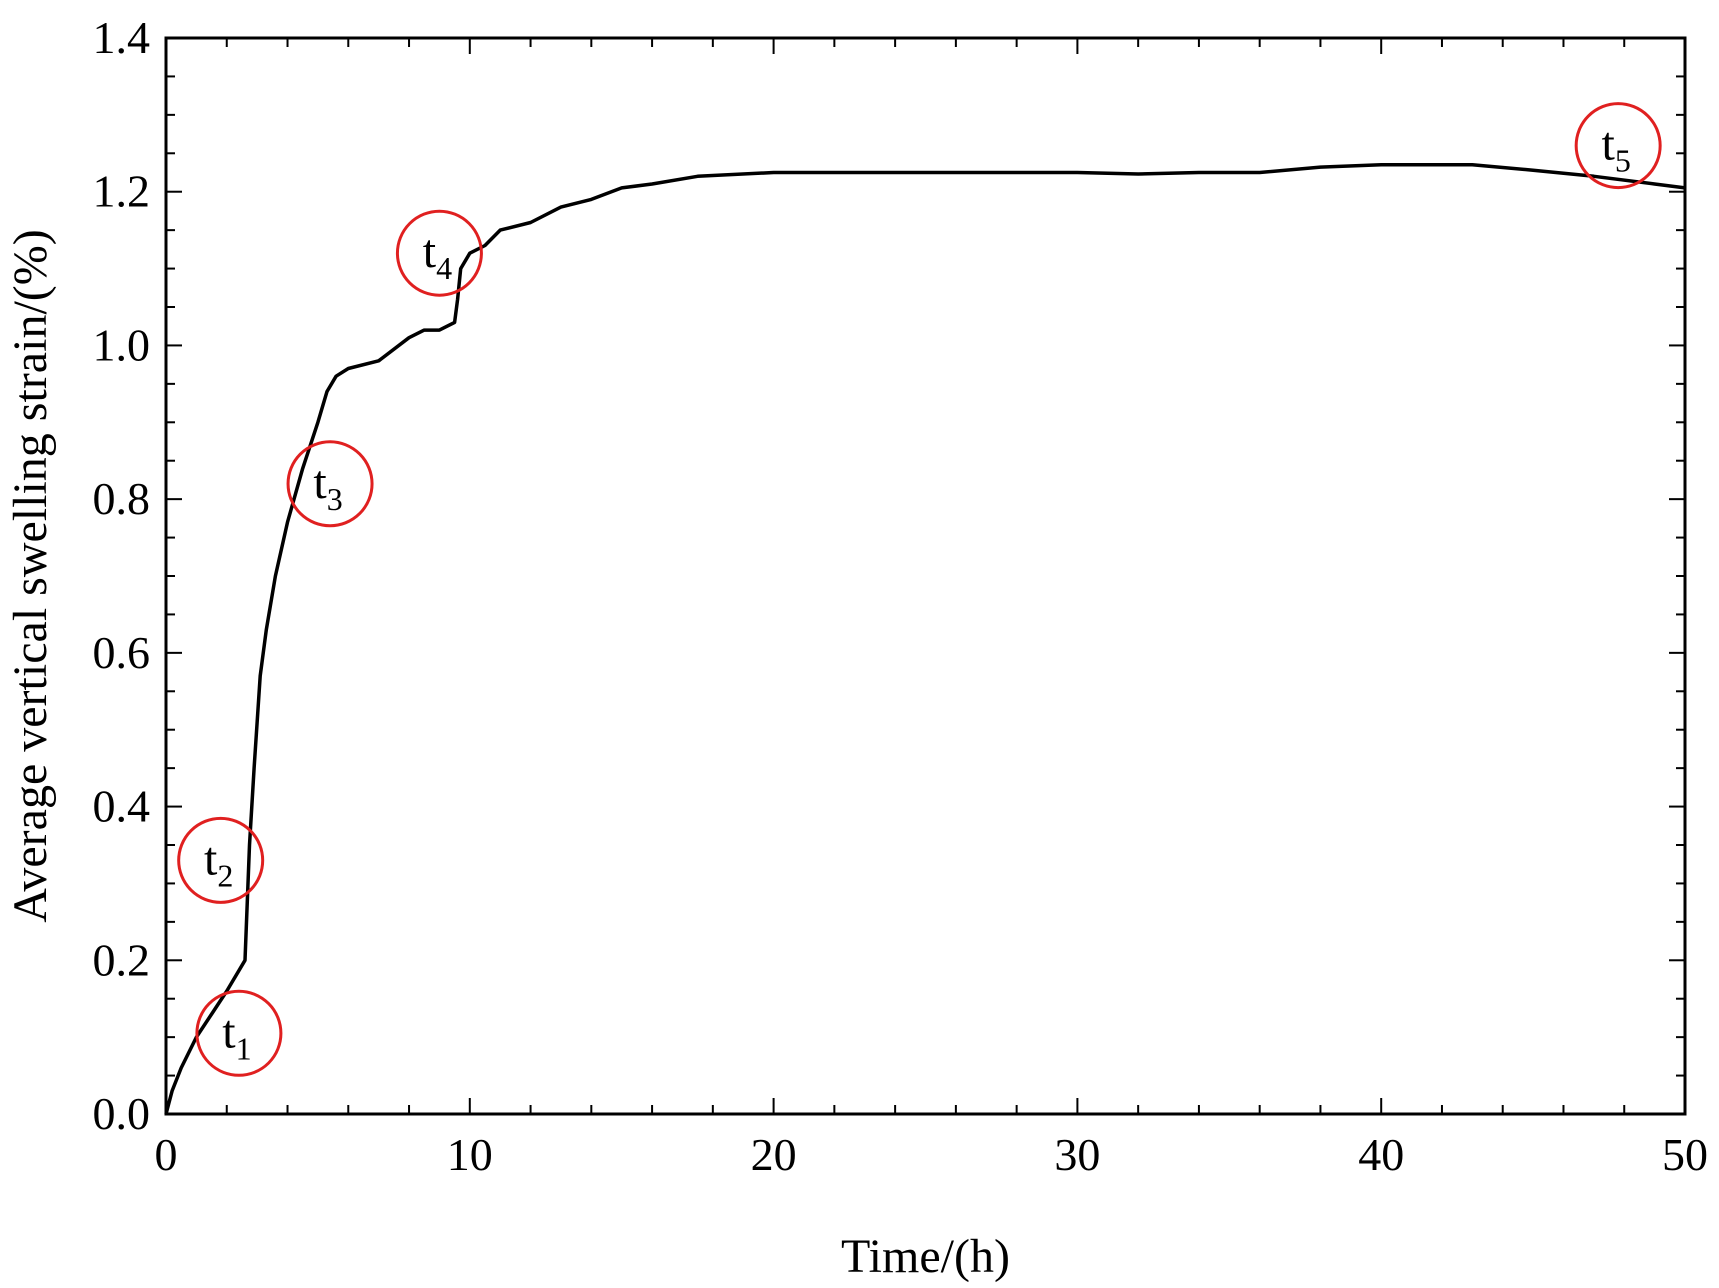 The height and width of the screenshot is (1288, 1719). I want to click on y-tick-label: 0.0, so click(122, 1113).